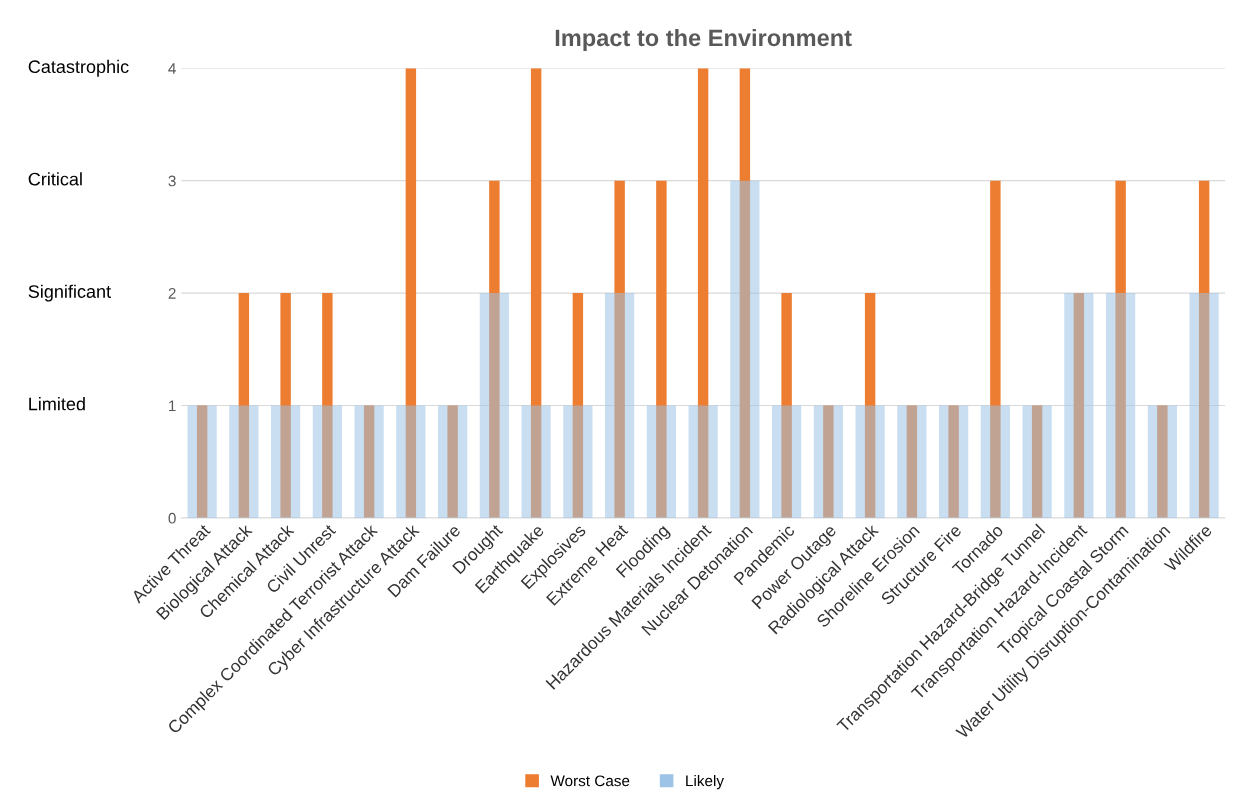 The width and height of the screenshot is (1250, 803). Describe the element at coordinates (590, 781) in the screenshot. I see `legend-label: Worst Case` at that location.